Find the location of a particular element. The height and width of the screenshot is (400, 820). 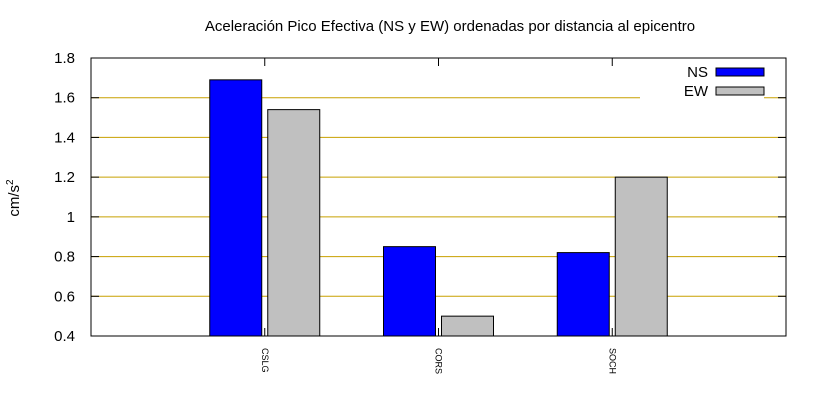

bar-ns-soch is located at coordinates (583, 294).